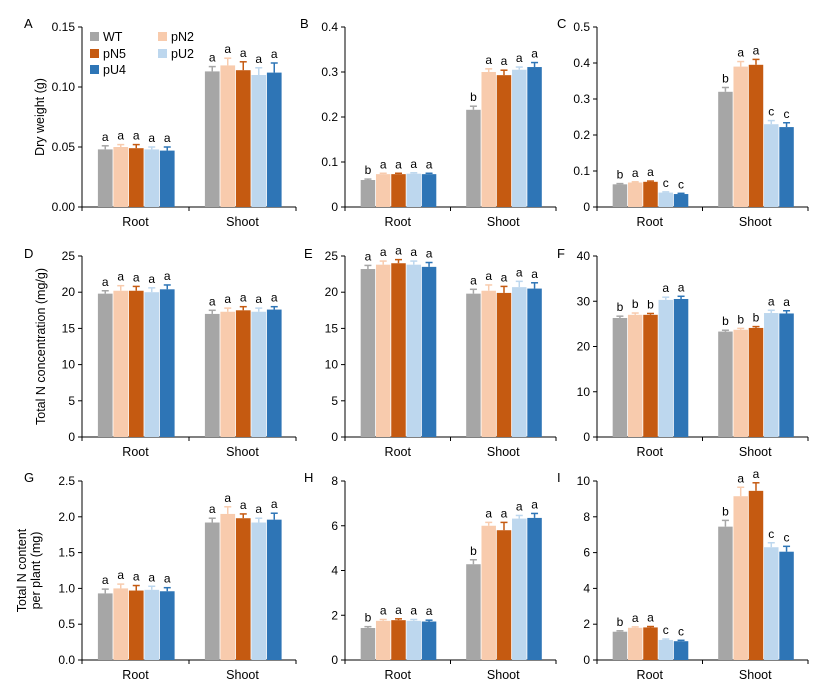 This screenshot has height=691, width=837. What do you see at coordinates (40, 117) in the screenshot?
I see `y-axis-title: Dry weight (g)` at bounding box center [40, 117].